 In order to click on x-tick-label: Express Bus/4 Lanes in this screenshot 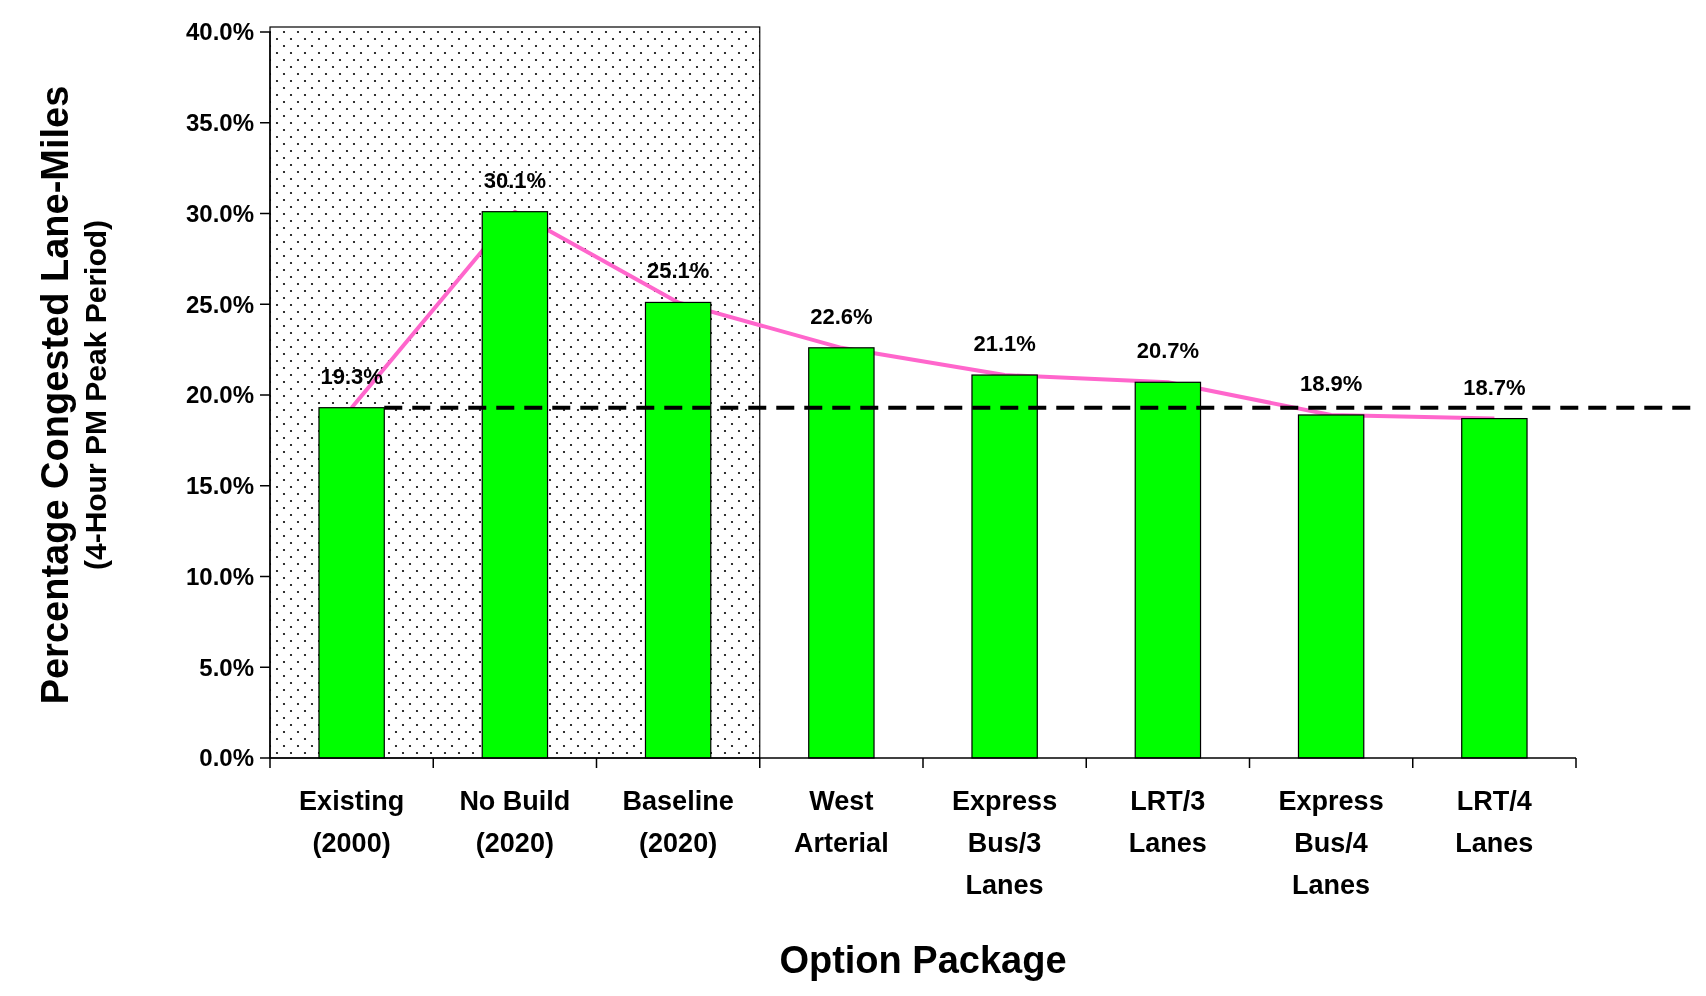, I will do `click(1331, 843)`.